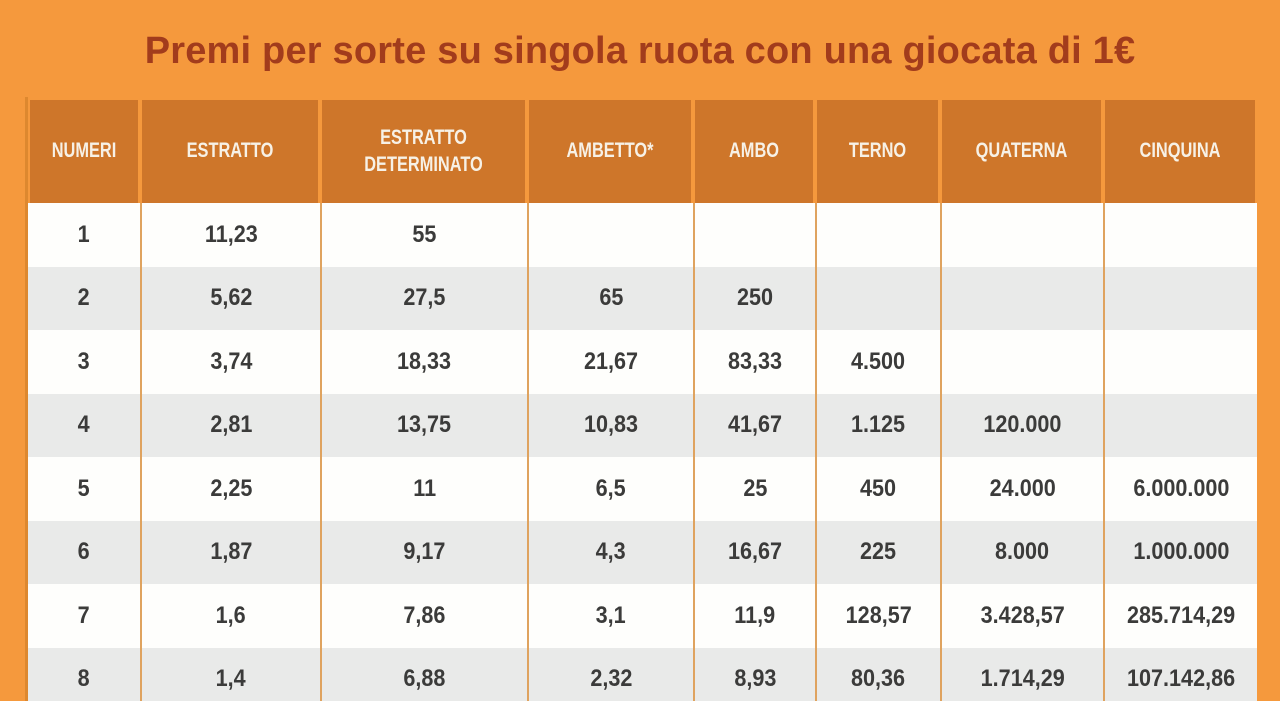  I want to click on table-cell: 128,57, so click(877, 616).